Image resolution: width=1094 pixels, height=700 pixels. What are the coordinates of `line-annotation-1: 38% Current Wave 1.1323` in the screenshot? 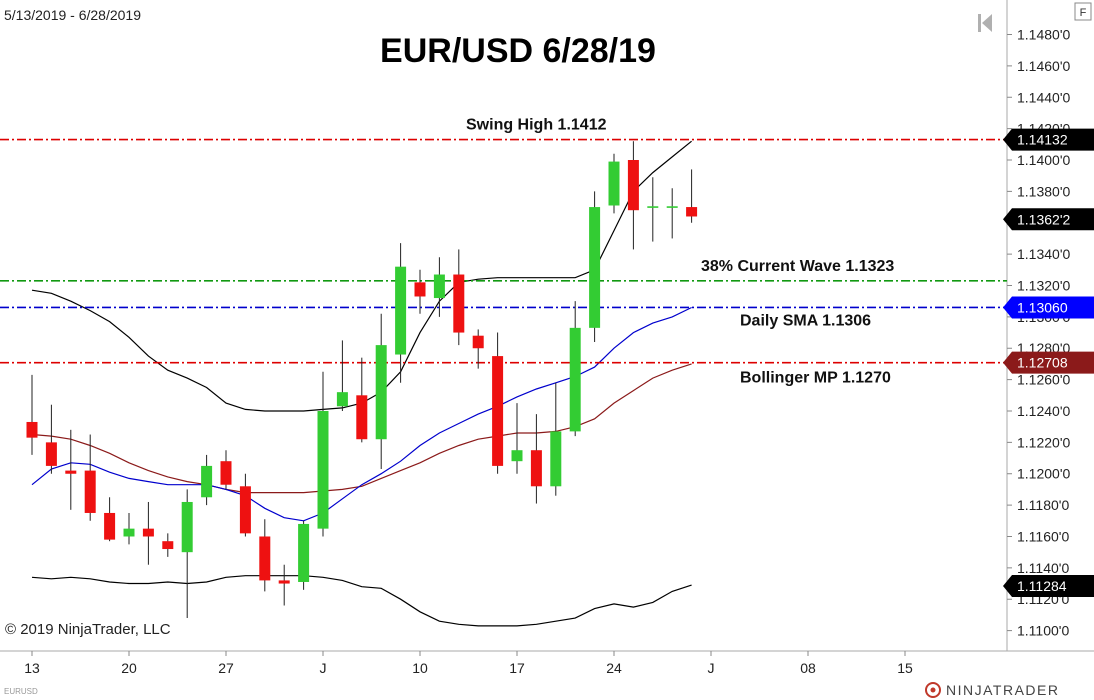 It's located at (797, 266).